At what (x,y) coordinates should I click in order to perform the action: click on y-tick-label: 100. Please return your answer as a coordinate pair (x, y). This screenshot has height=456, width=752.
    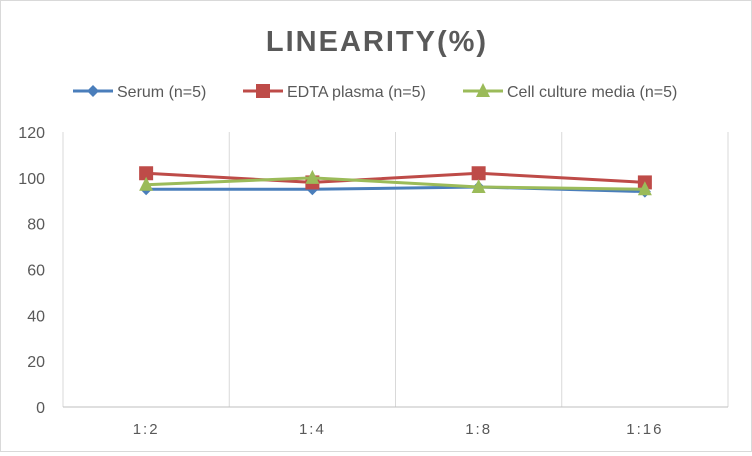
    Looking at the image, I should click on (31, 179).